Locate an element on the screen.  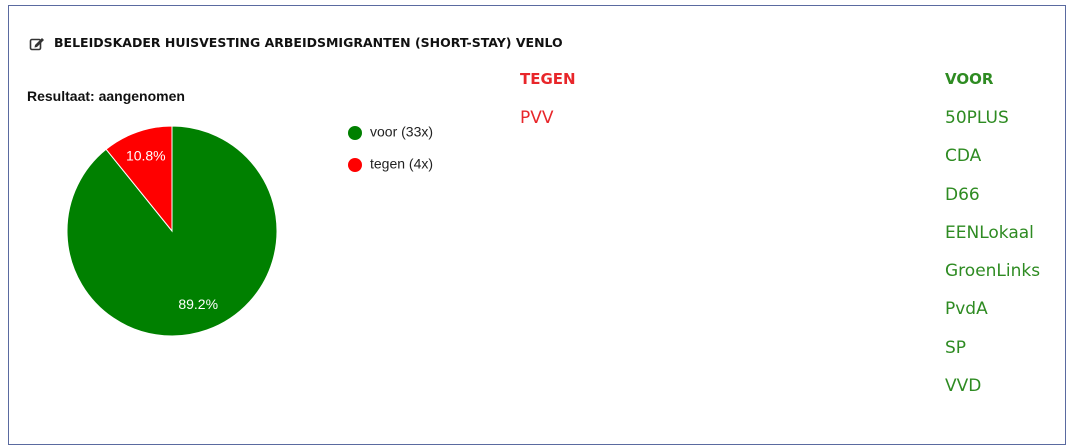
voor-heading: VOOR is located at coordinates (969, 79).